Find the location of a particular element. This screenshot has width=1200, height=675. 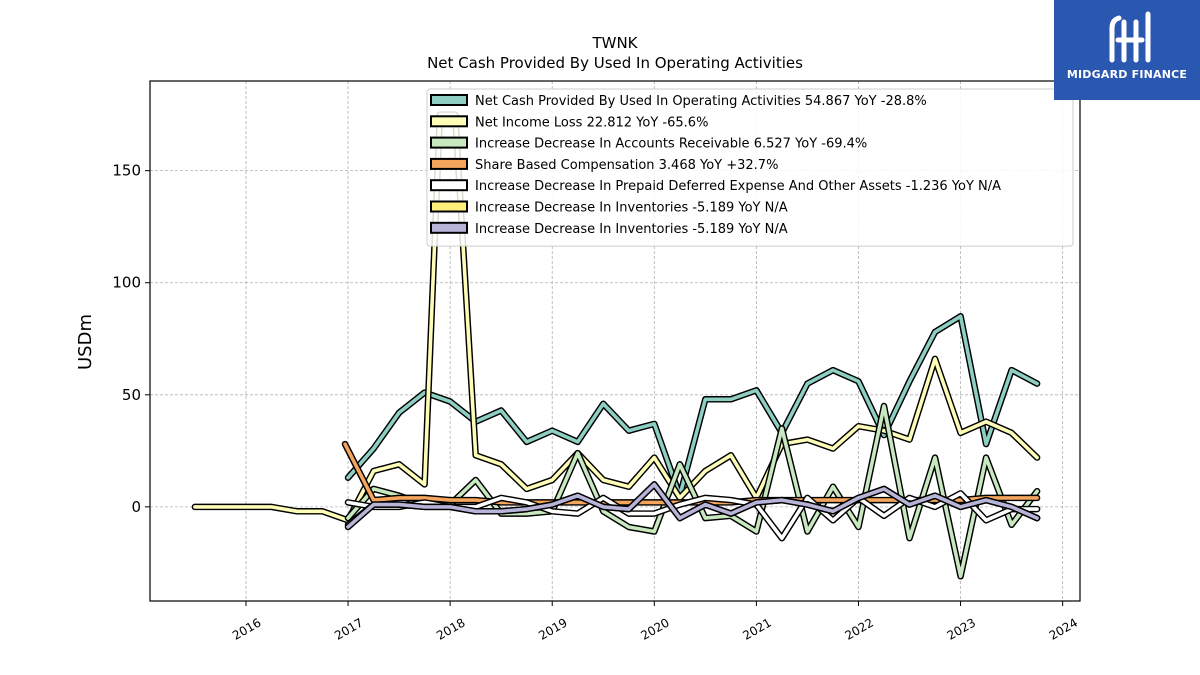

y-axis-label: USDm is located at coordinates (85, 342).